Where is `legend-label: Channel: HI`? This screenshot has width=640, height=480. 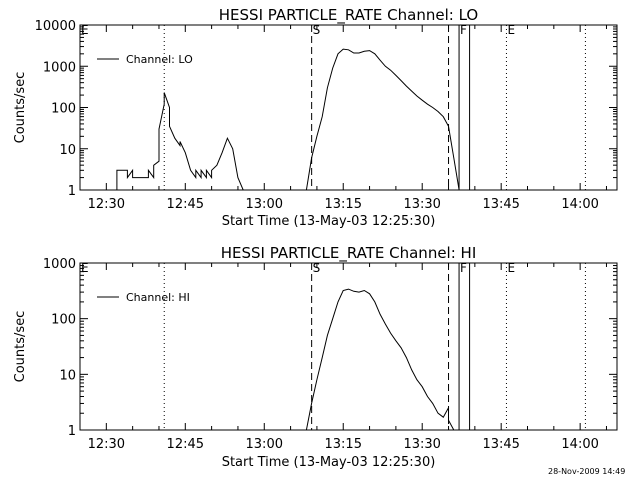 legend-label: Channel: HI is located at coordinates (158, 297).